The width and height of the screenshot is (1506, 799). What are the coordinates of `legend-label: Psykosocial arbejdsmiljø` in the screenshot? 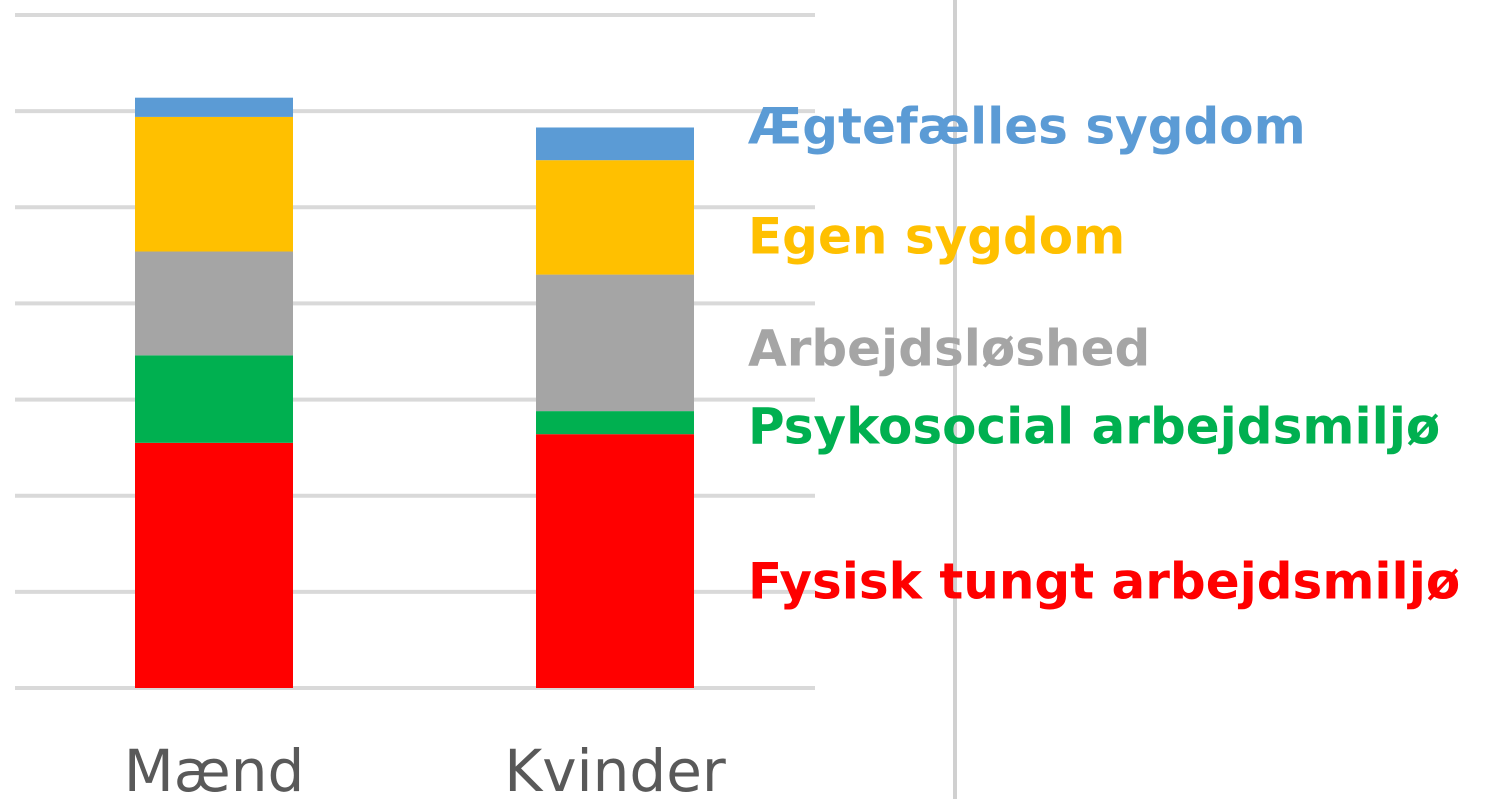 It's located at (1094, 427).